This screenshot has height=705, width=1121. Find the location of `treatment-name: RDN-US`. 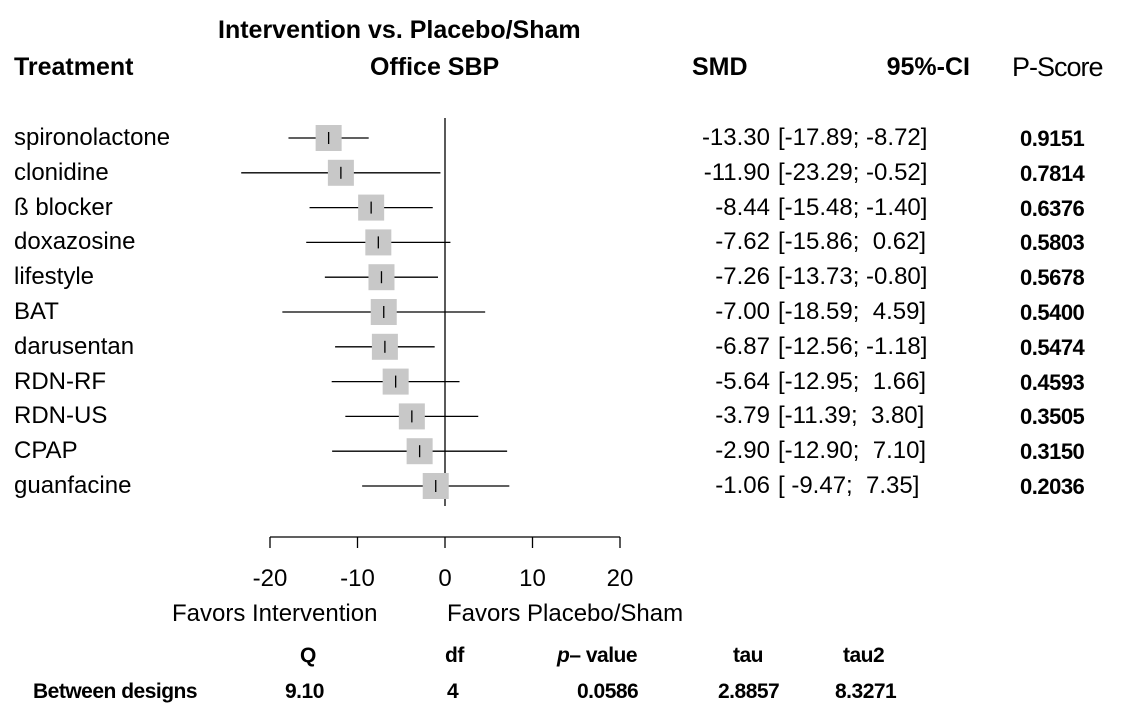

treatment-name: RDN-US is located at coordinates (61, 416).